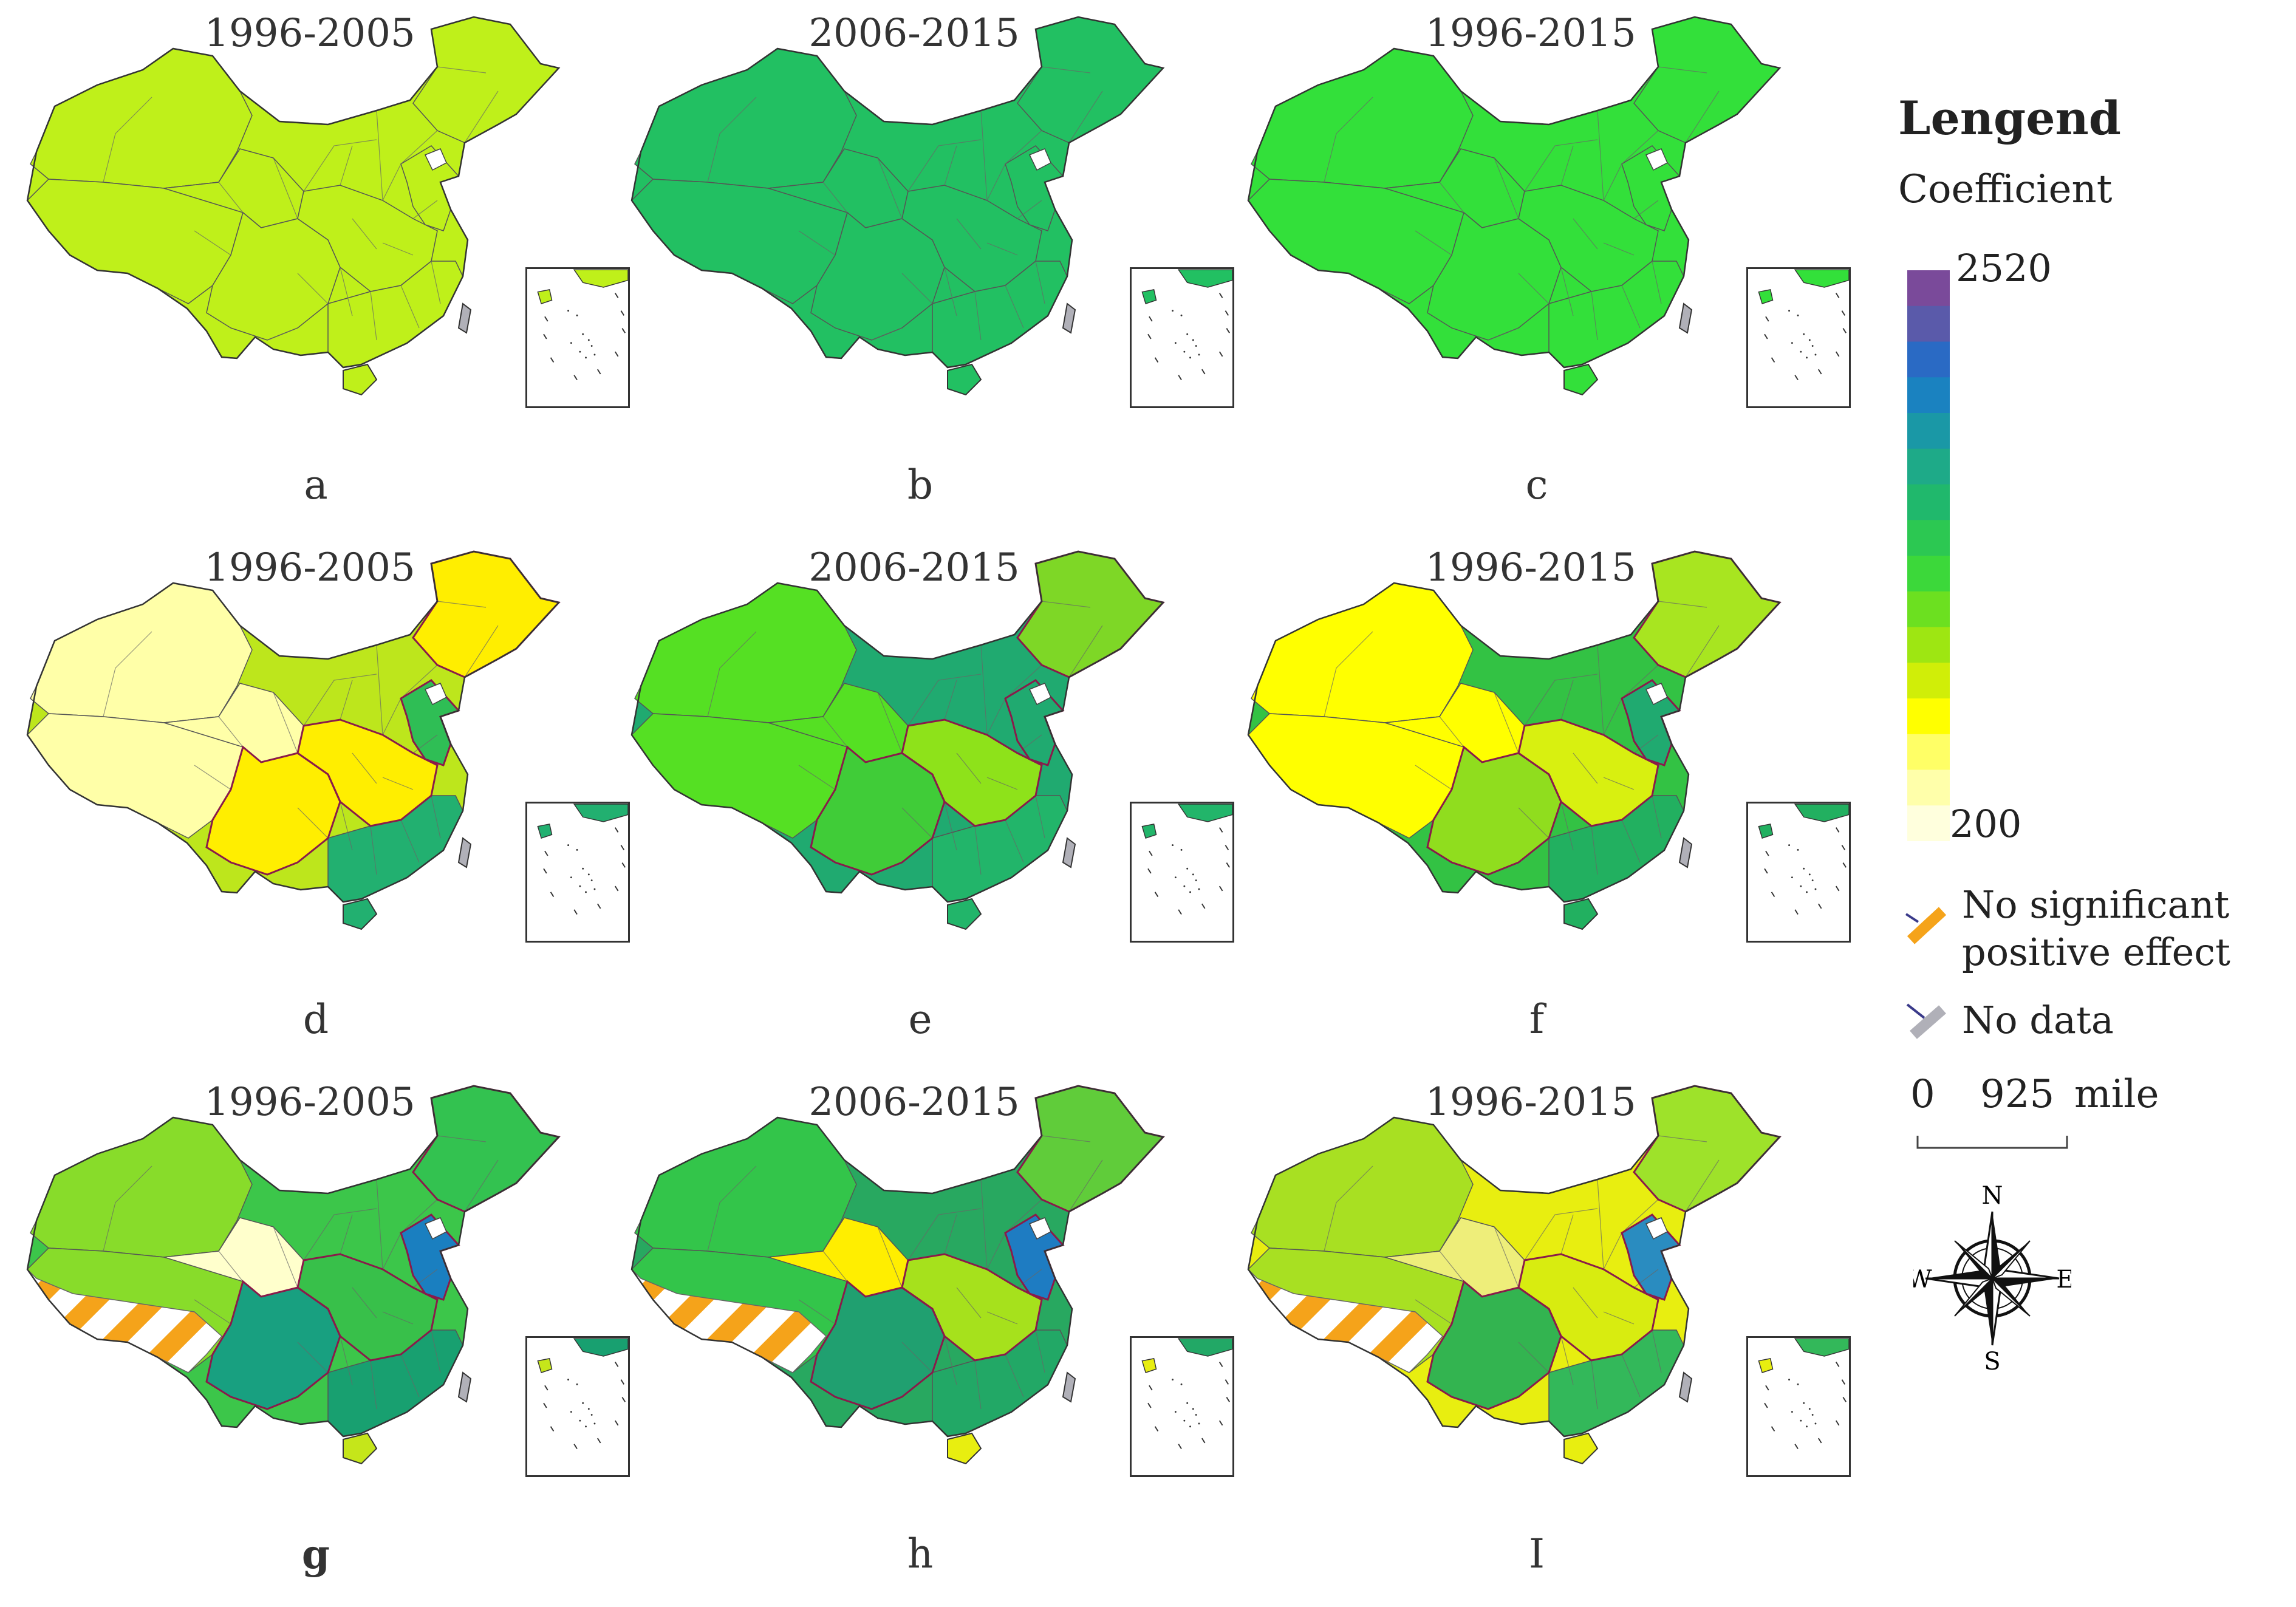 This screenshot has width=2296, height=1607. I want to click on taiwan-no-data, so click(1069, 318).